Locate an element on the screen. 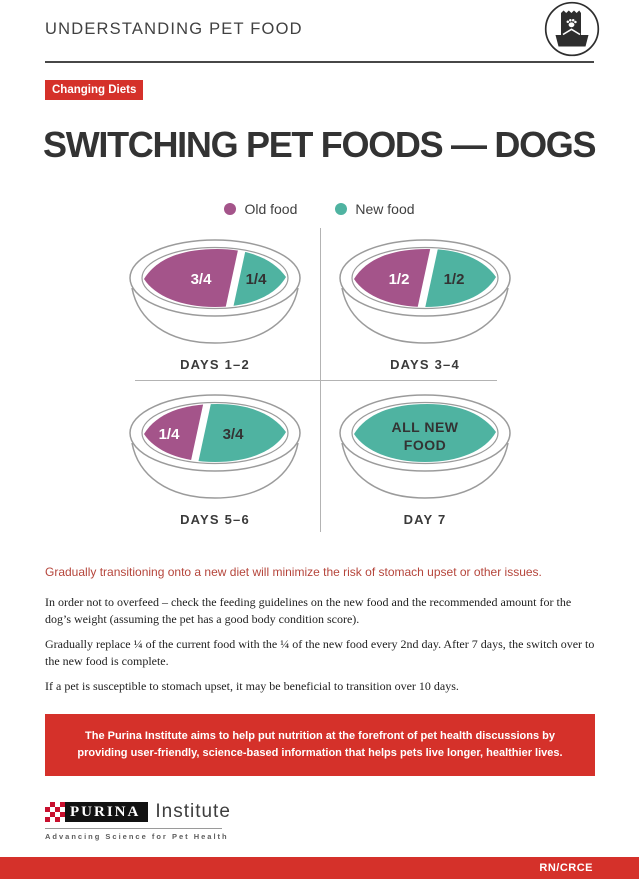 Image resolution: width=639 pixels, height=879 pixels. bowl-days-3-4: 1/2 1/2 DAYS 3–4 is located at coordinates (425, 302).